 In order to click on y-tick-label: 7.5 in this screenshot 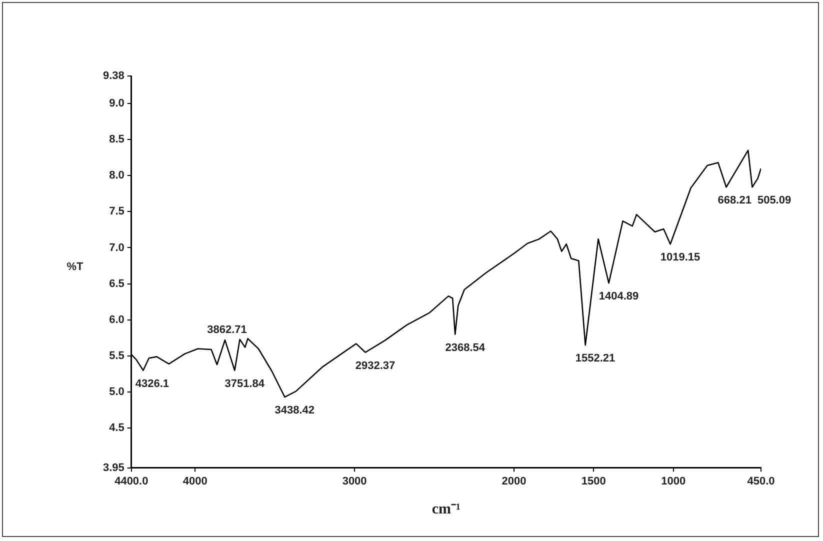, I will do `click(116, 212)`.